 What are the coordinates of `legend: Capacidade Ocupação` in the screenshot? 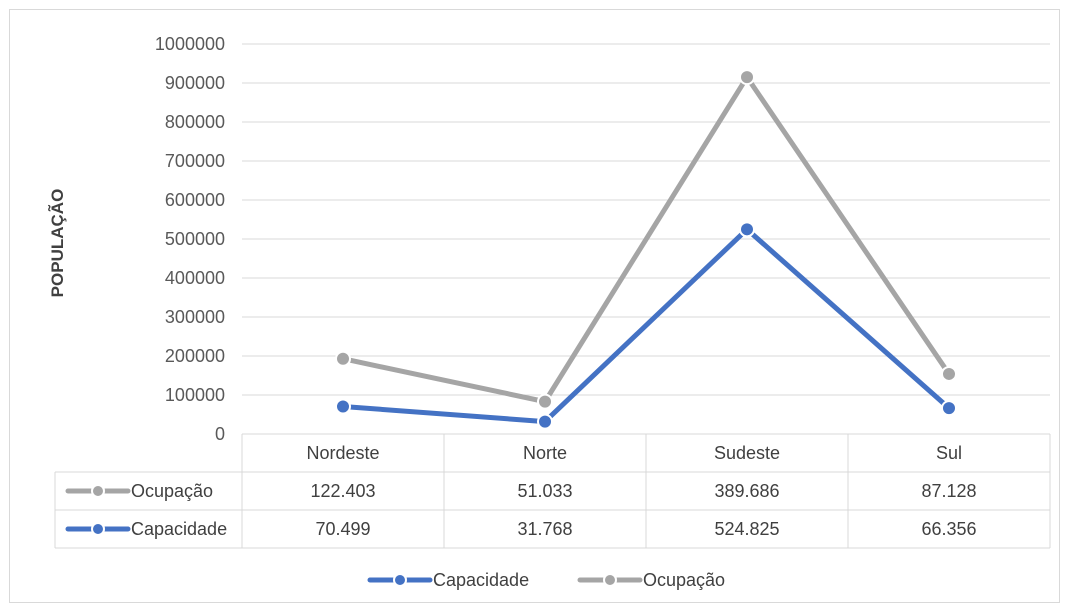 It's located at (546, 580).